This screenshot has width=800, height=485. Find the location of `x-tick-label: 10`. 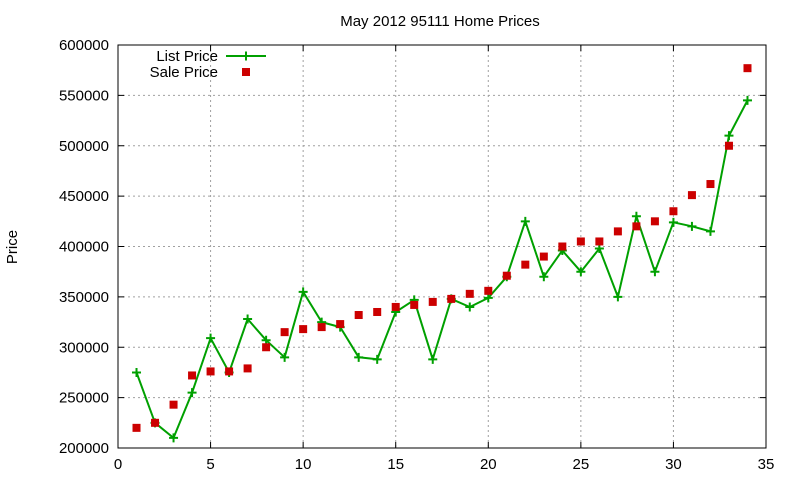

x-tick-label: 10 is located at coordinates (303, 464).